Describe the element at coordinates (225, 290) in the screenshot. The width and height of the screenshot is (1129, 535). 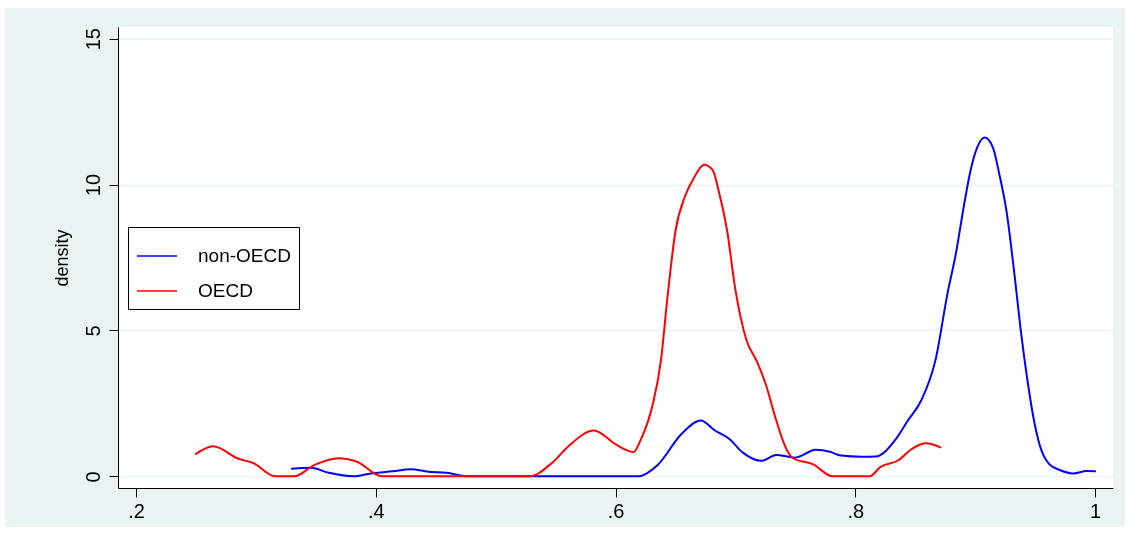
I see `legend-label: OECD` at that location.